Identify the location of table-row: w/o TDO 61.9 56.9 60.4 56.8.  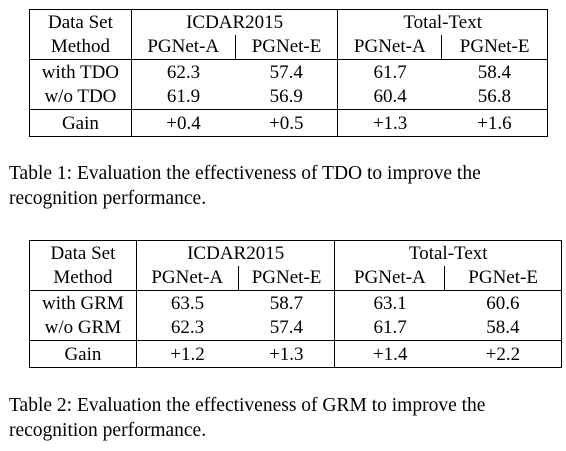
(288, 97).